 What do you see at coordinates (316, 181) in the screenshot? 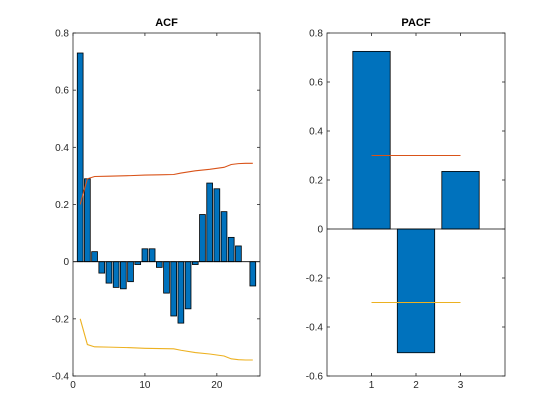
I see `pacf-ytick-label: 0.2` at bounding box center [316, 181].